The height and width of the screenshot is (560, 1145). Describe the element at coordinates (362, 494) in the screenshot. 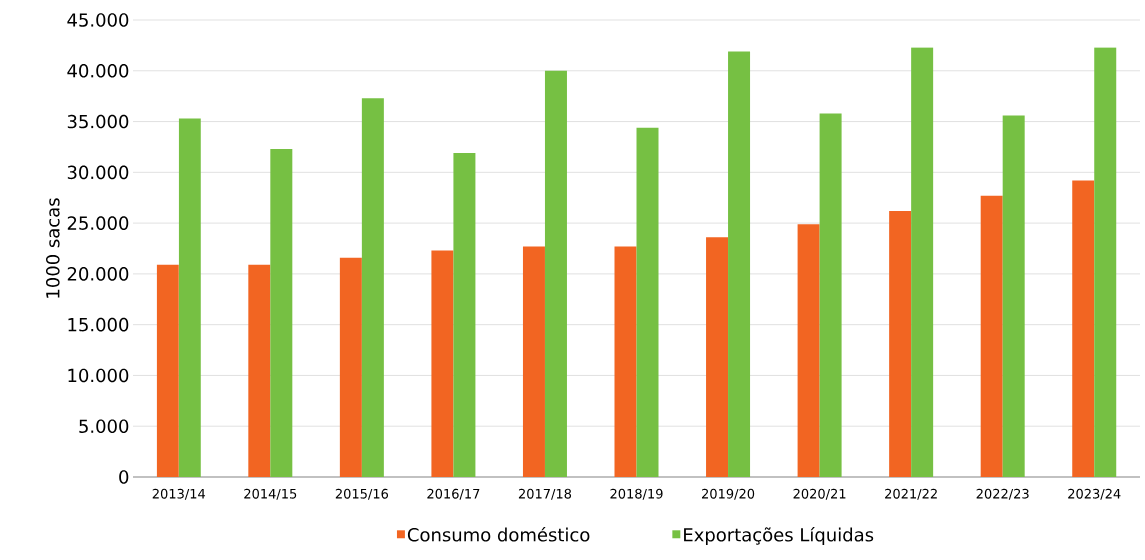

I see `x-tick-label: 2015/16` at that location.